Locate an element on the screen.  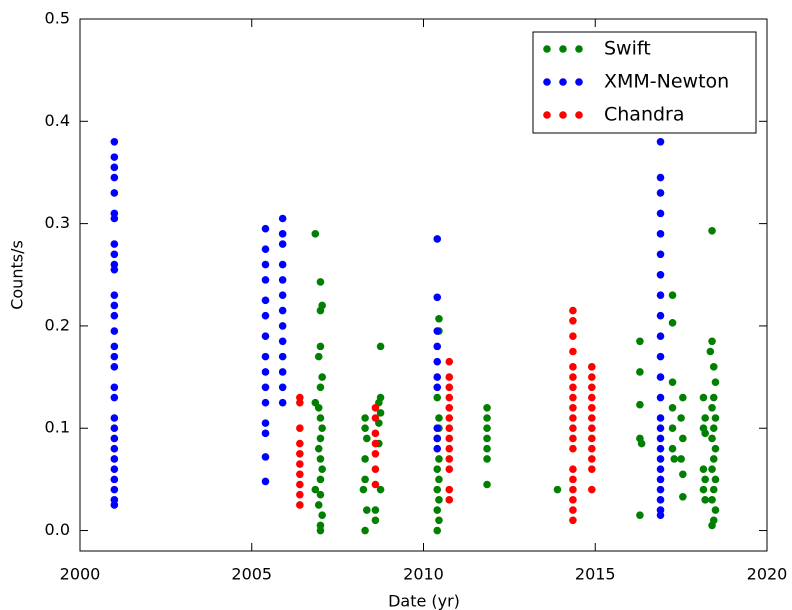
legend-box is located at coordinates (644, 82).